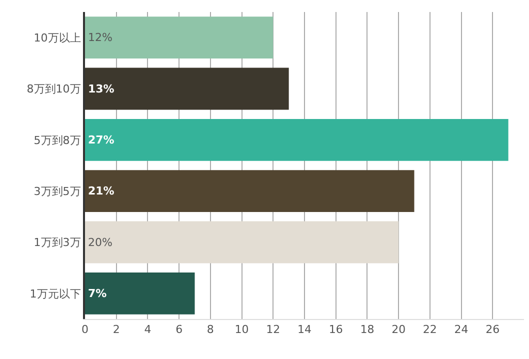  I want to click on x-tick-label: 16, so click(335, 329).